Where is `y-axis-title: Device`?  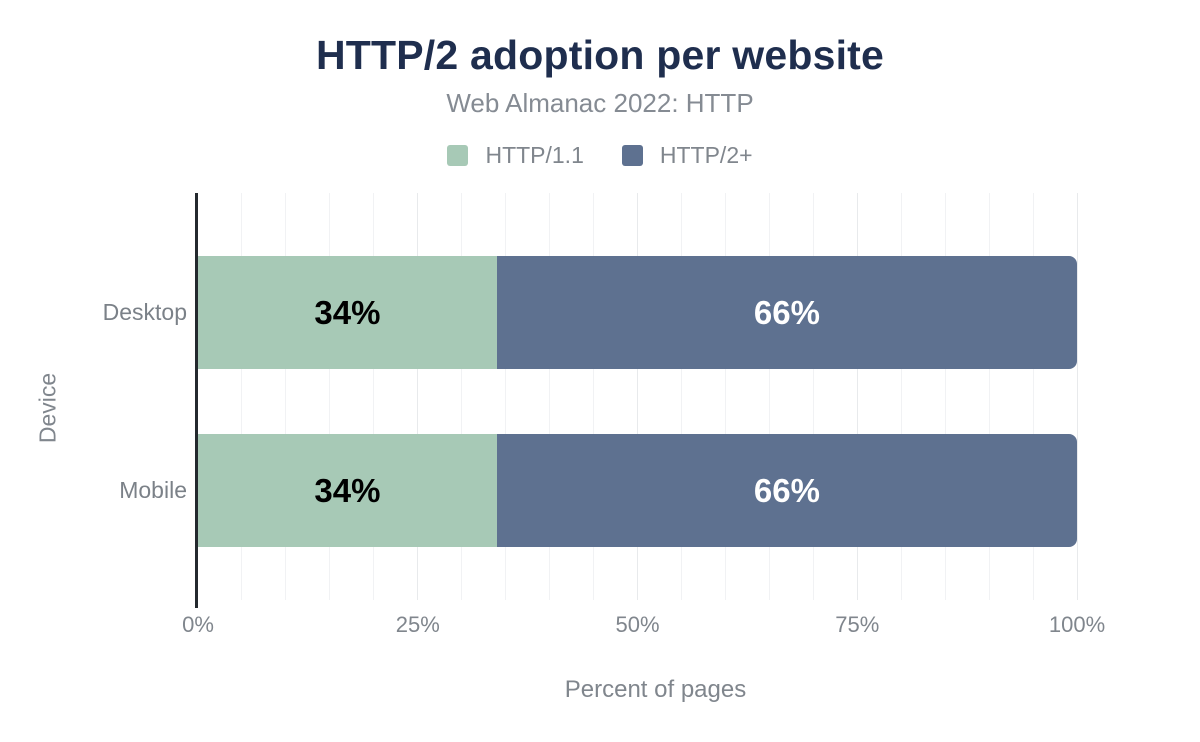
y-axis-title: Device is located at coordinates (47, 408).